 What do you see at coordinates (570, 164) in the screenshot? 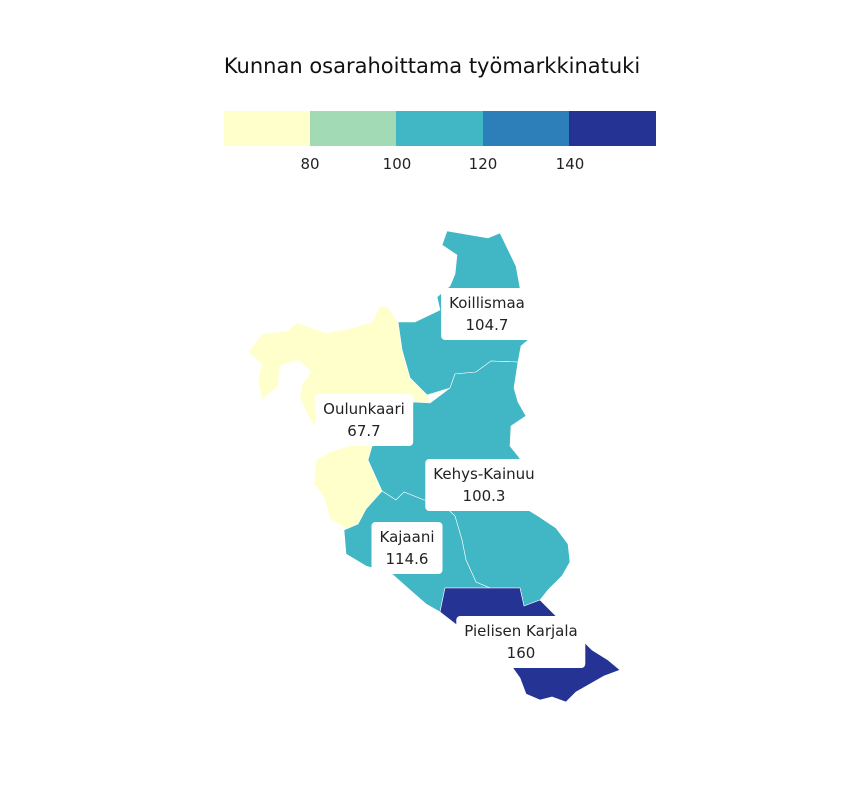
I see `legend-tick: 140` at bounding box center [570, 164].